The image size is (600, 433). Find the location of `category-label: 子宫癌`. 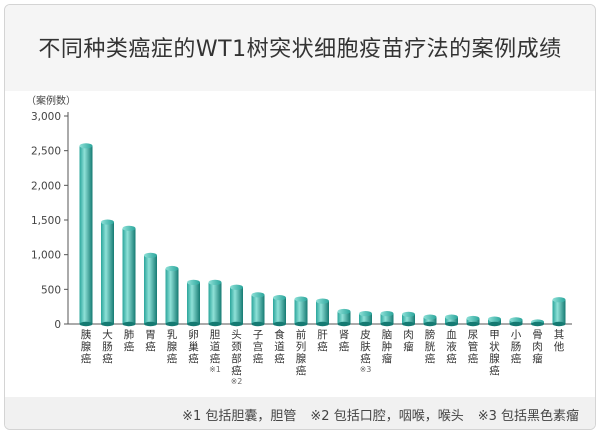

category-label: 子宫癌 is located at coordinates (258, 347).